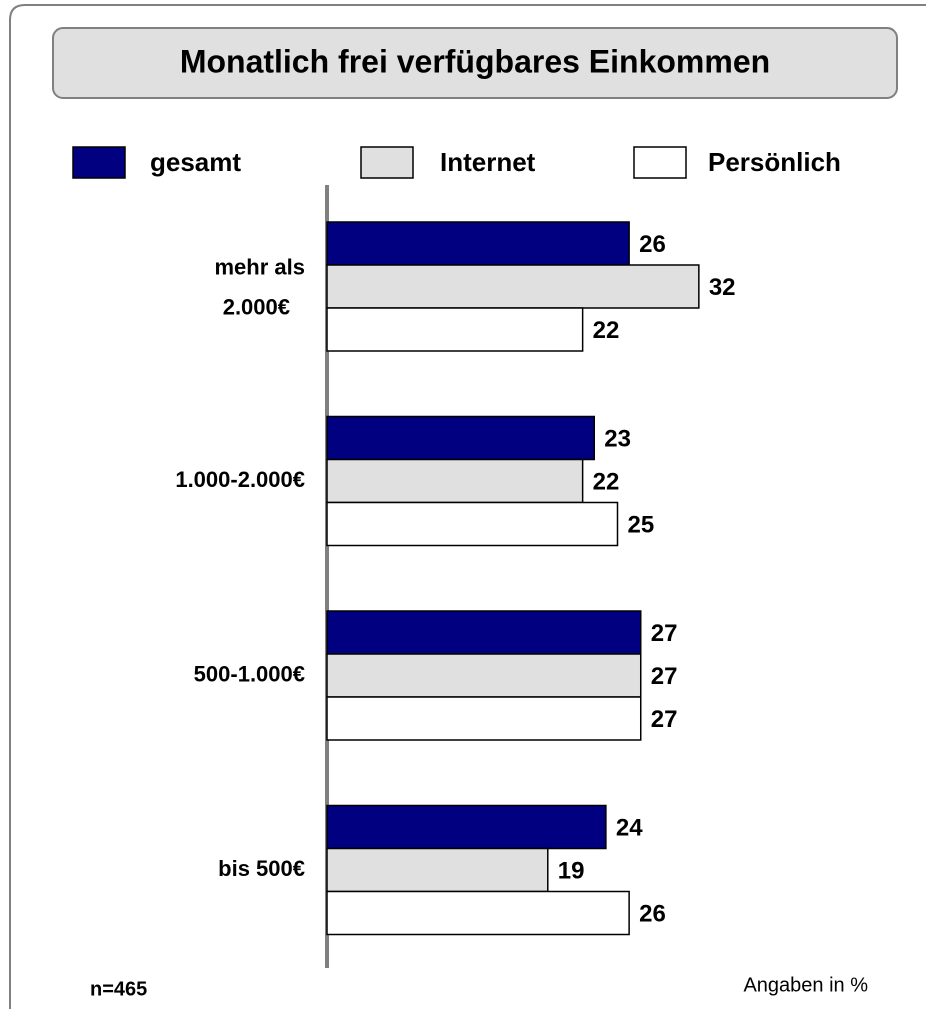  What do you see at coordinates (617, 438) in the screenshot?
I see `value-label: 23` at bounding box center [617, 438].